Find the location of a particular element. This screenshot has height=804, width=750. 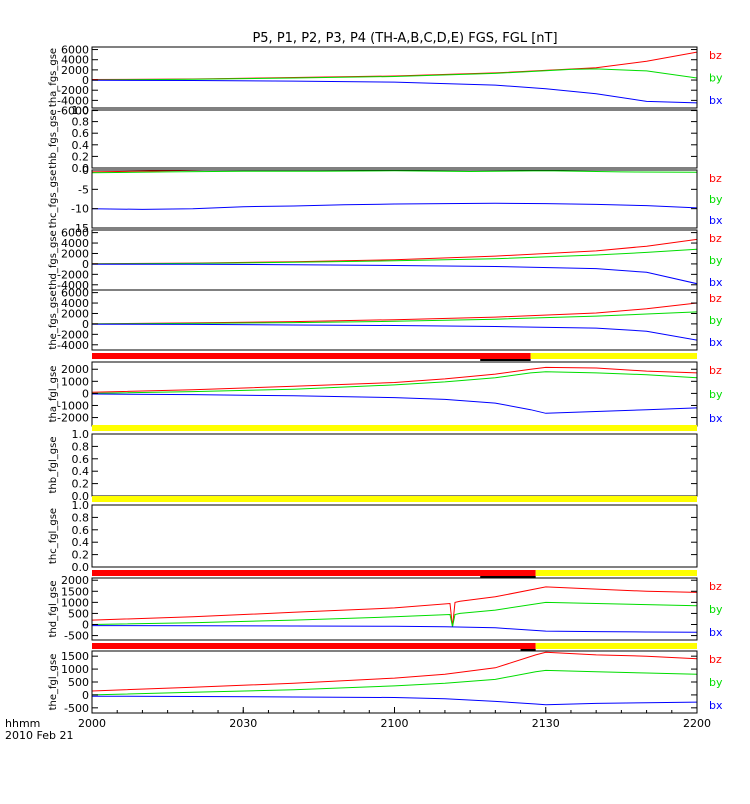

panel-7: 1.00.80.60.40.20.0 thb_fgl_gse is located at coordinates (373, 464).